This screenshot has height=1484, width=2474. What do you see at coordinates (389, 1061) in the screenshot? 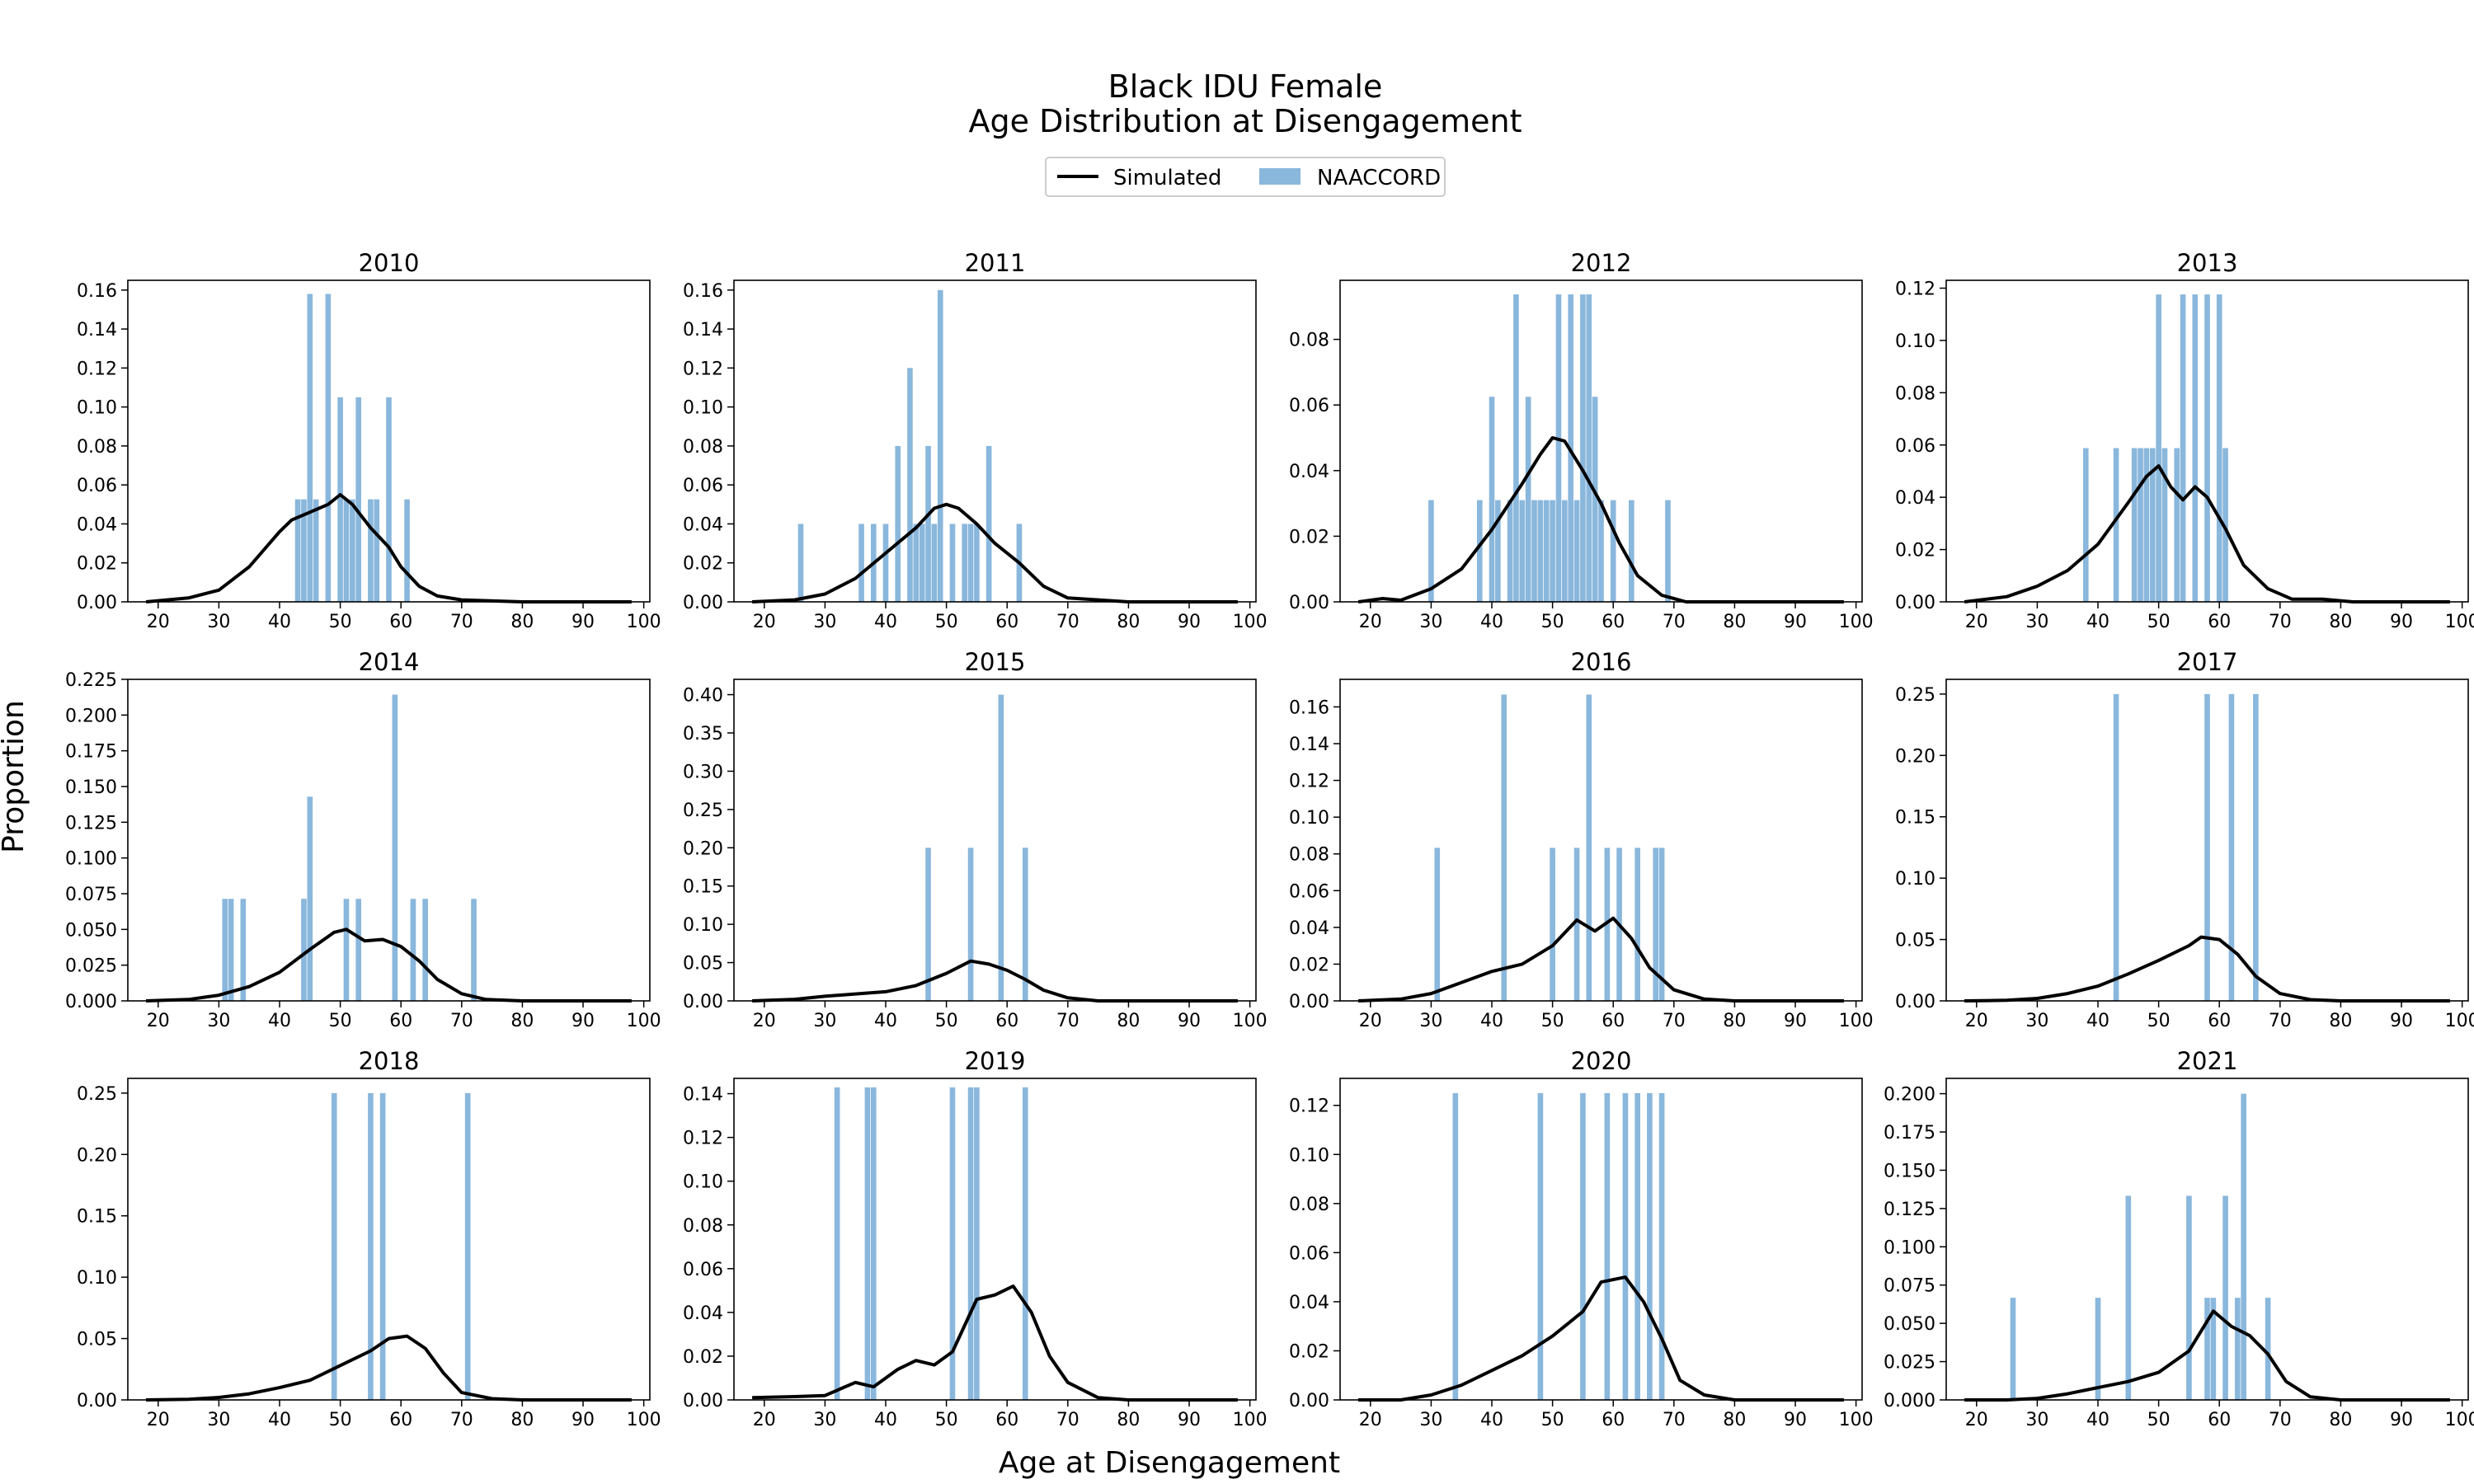
I see `subplot-title: 2018` at bounding box center [389, 1061].